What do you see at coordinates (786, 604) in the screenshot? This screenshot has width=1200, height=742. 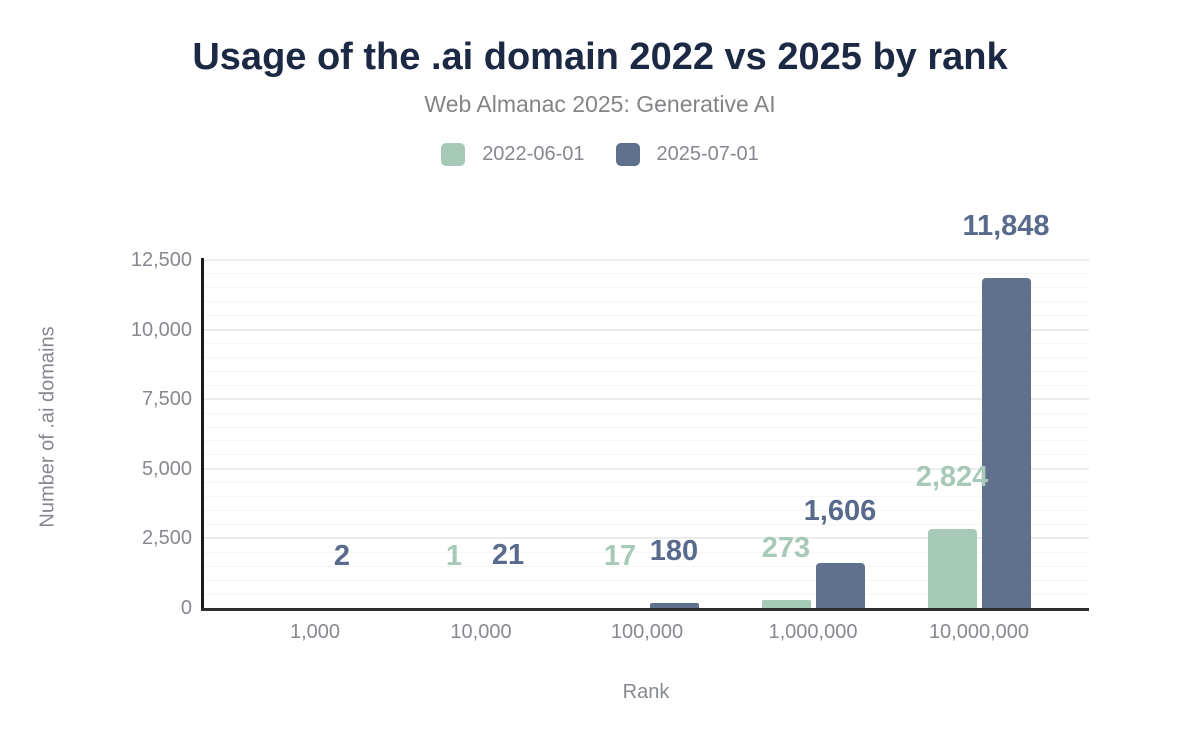 I see `bar-2022-06-01-1,000,000` at bounding box center [786, 604].